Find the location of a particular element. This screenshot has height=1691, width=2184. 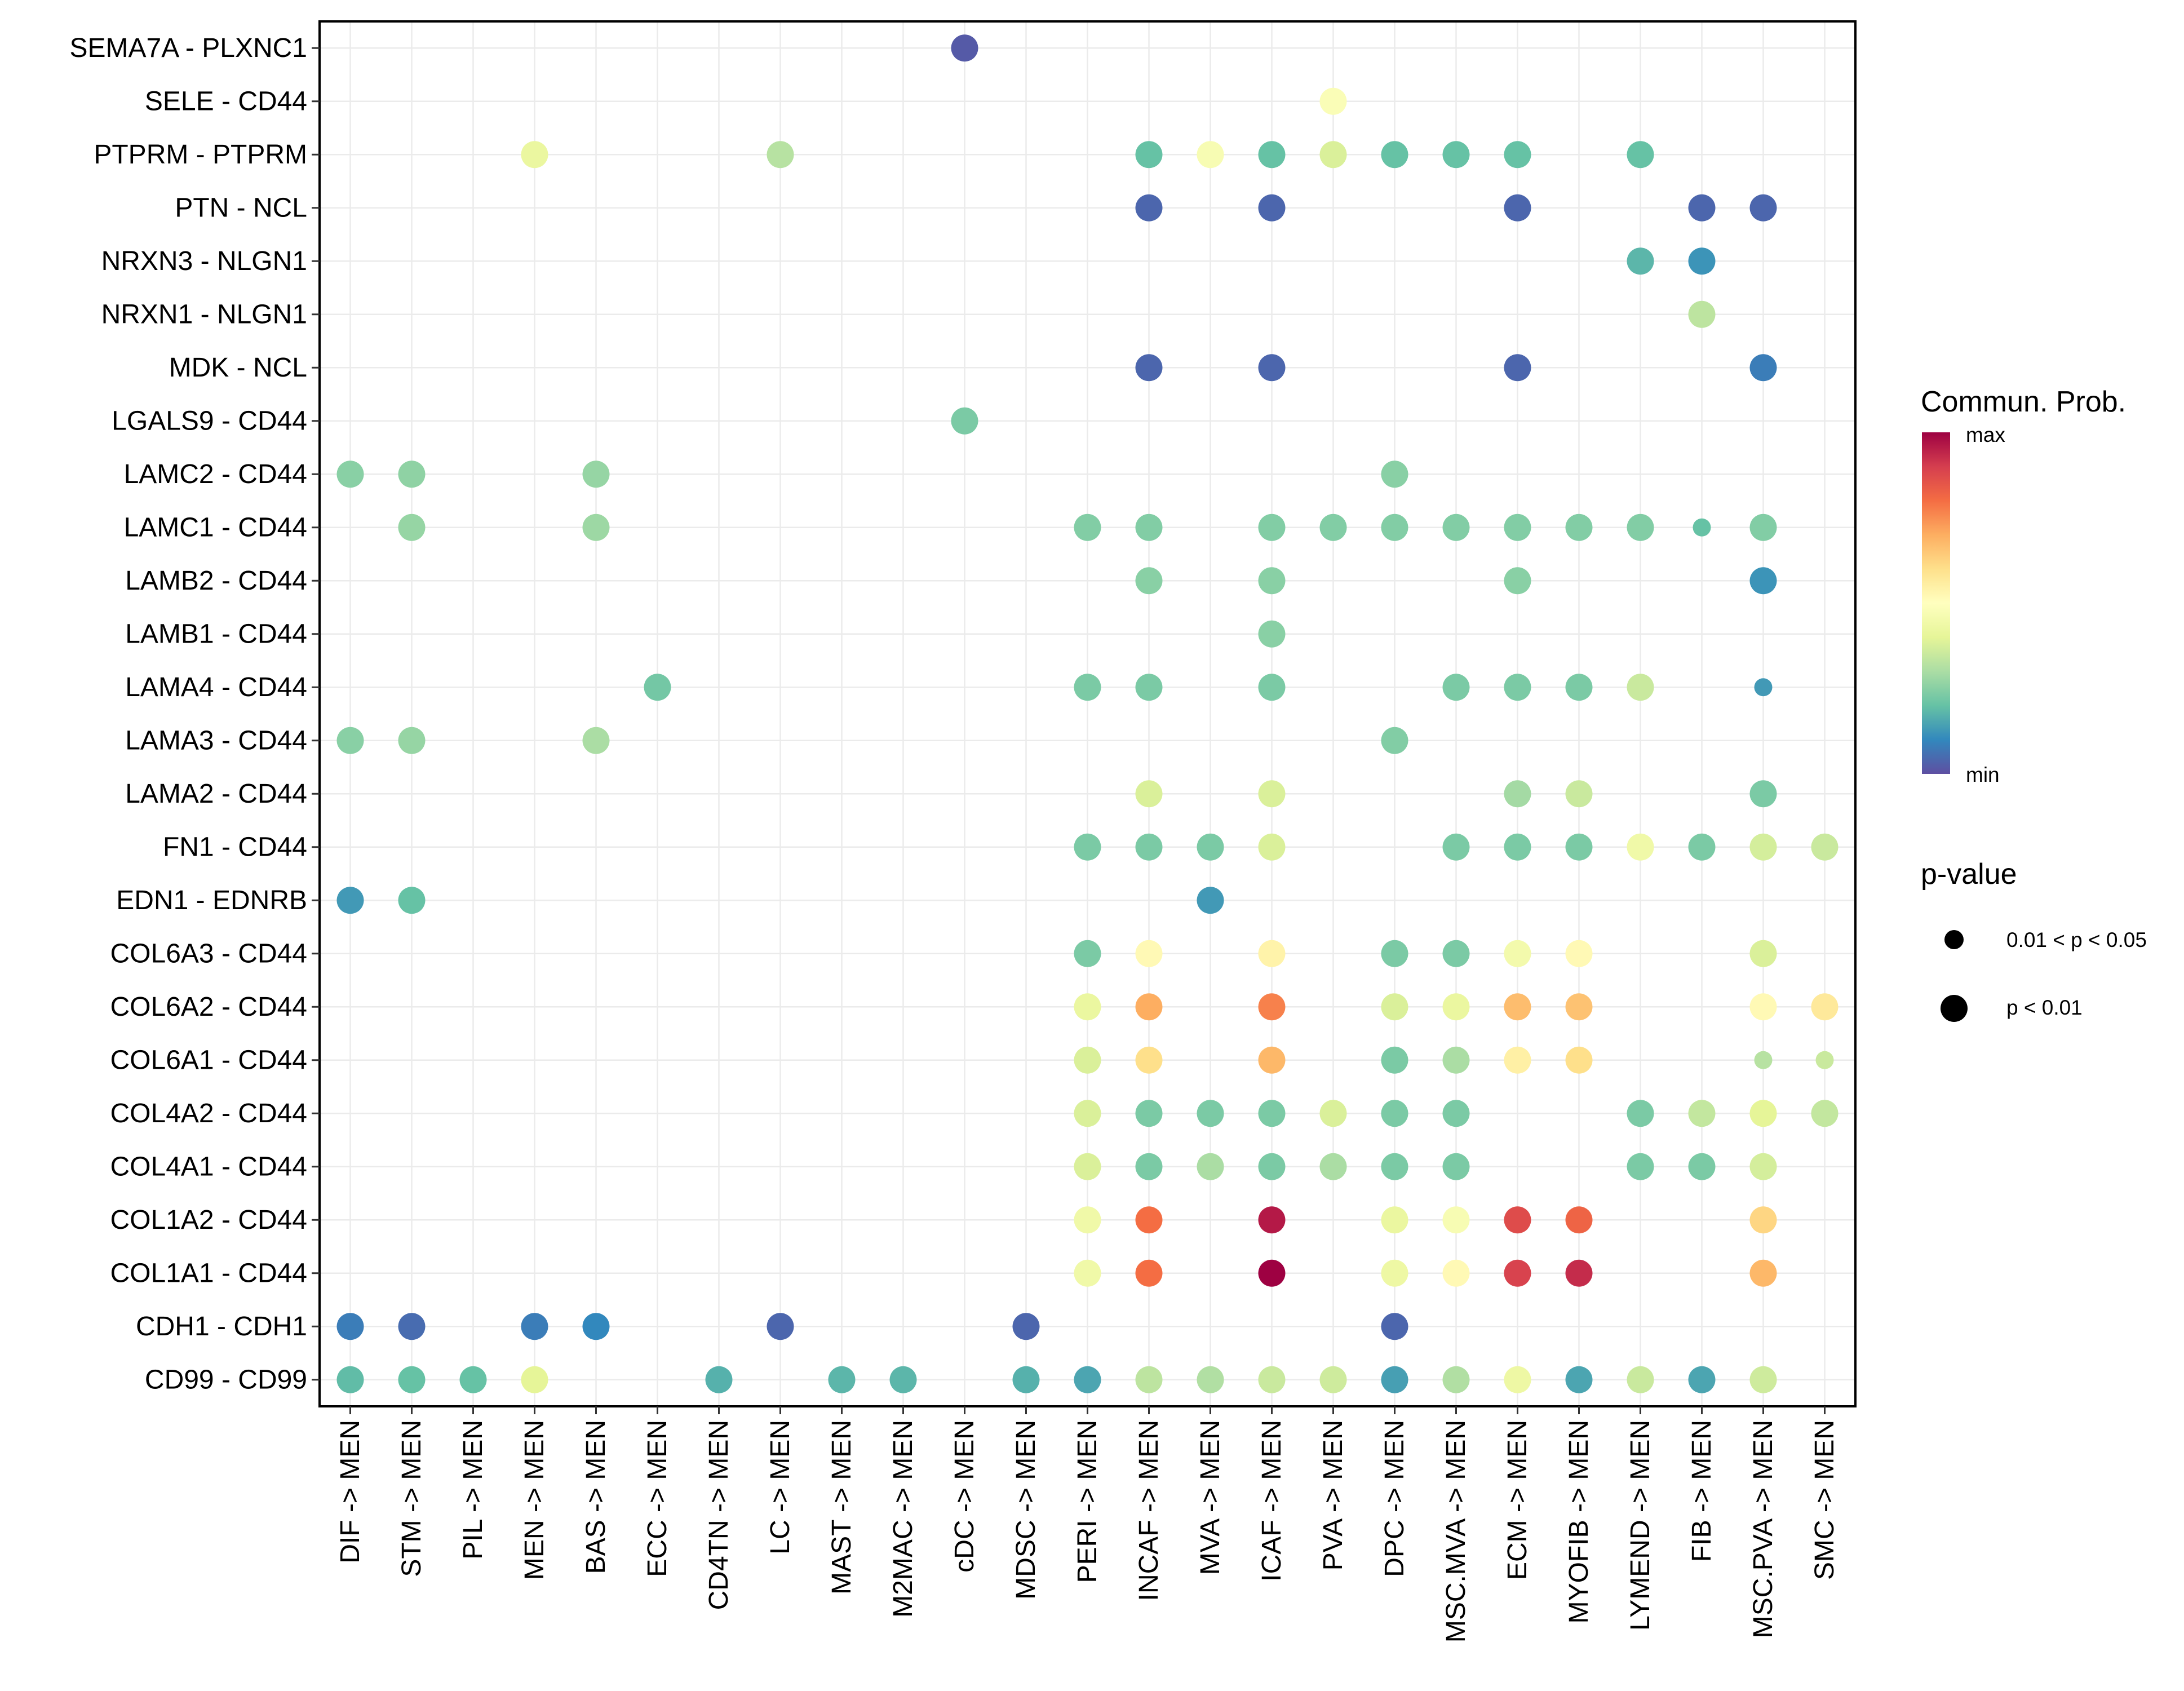

x-tick-label: MDSC -> MEN is located at coordinates (1026, 1510).